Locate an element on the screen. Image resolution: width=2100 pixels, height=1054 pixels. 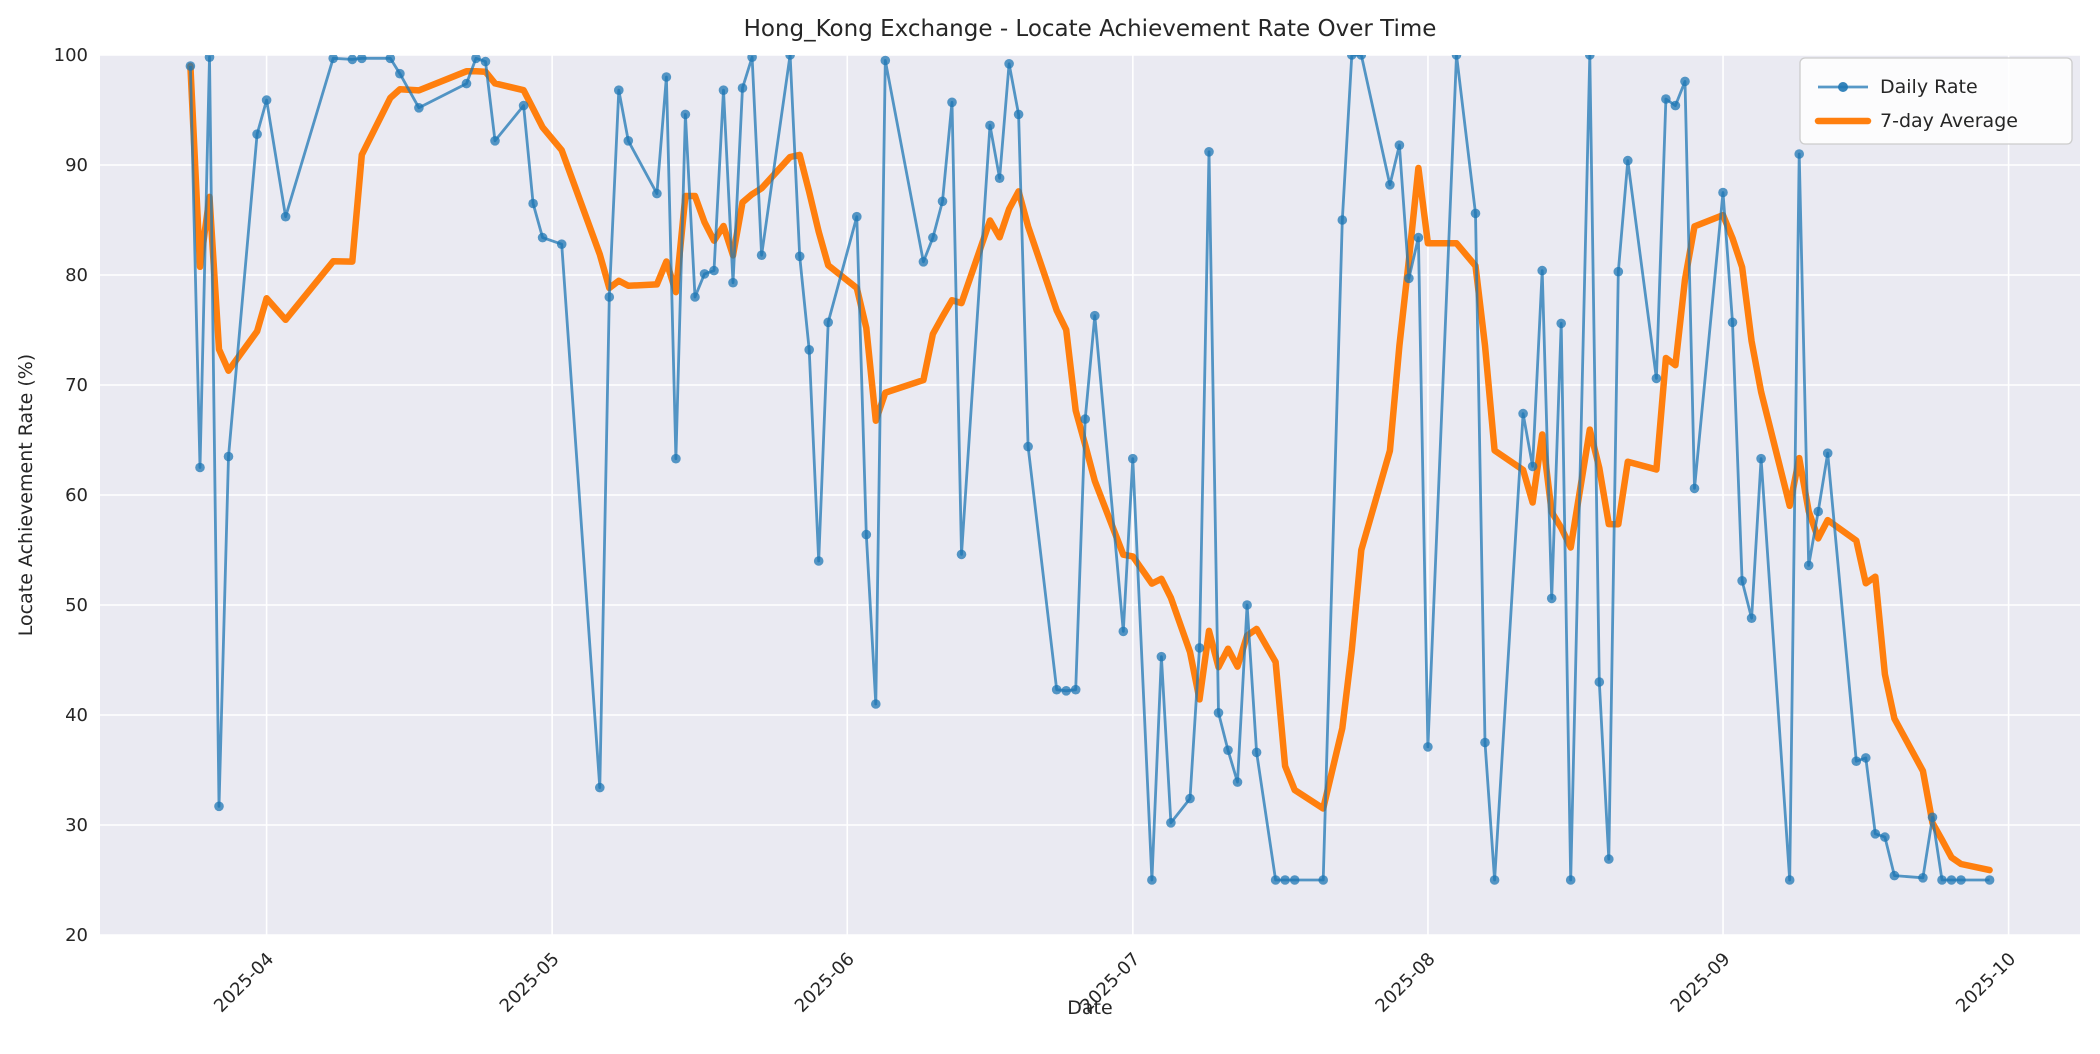
legend: Daily Rate 7-day Average is located at coordinates (1936, 101).